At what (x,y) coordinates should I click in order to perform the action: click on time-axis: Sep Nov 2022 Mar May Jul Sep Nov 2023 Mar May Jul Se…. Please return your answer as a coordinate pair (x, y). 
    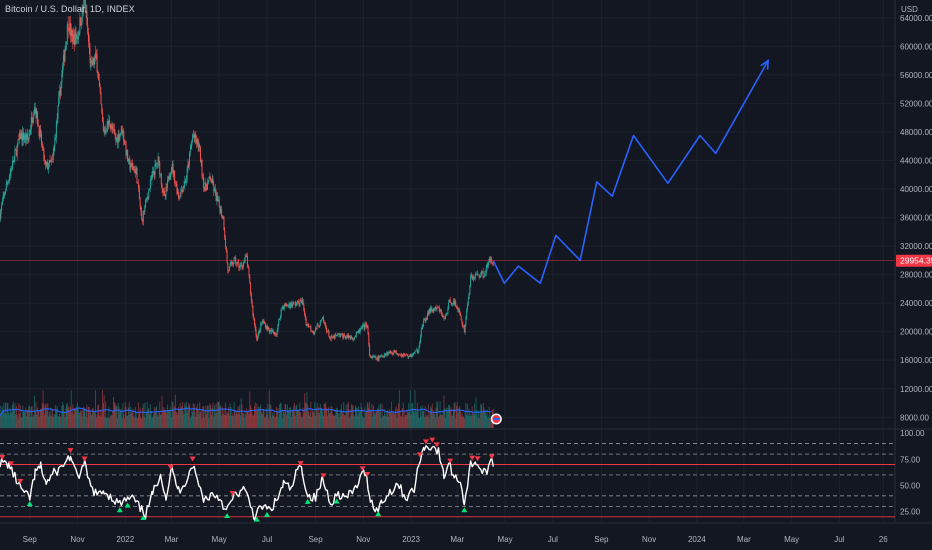
    Looking at the image, I should click on (456, 539).